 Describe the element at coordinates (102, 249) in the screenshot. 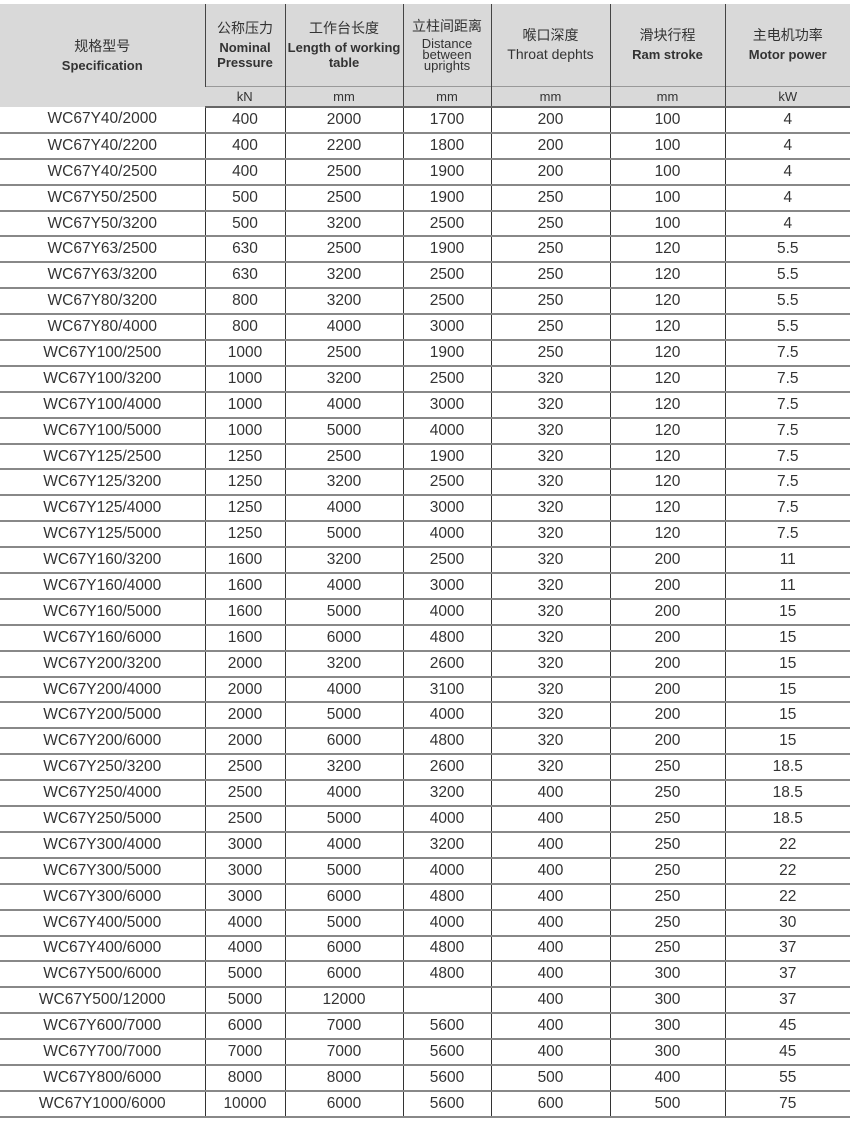

I see `cell-spec: WC67Y63/2500` at that location.